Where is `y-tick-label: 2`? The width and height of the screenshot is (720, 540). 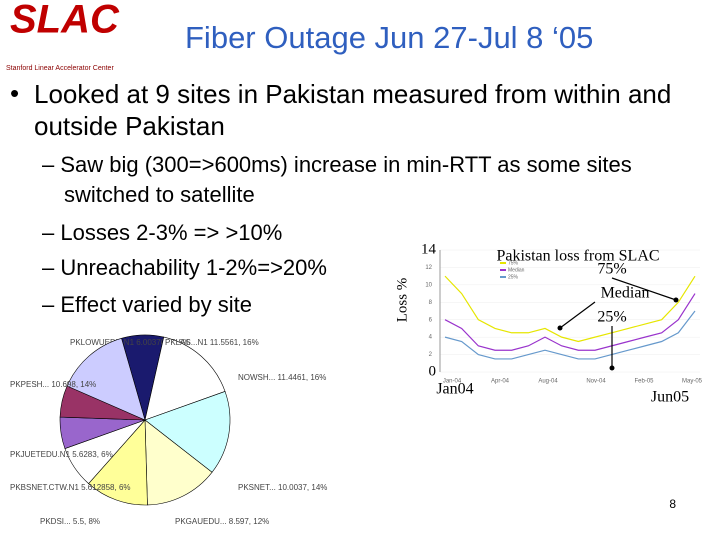 y-tick-label: 2 is located at coordinates (431, 355).